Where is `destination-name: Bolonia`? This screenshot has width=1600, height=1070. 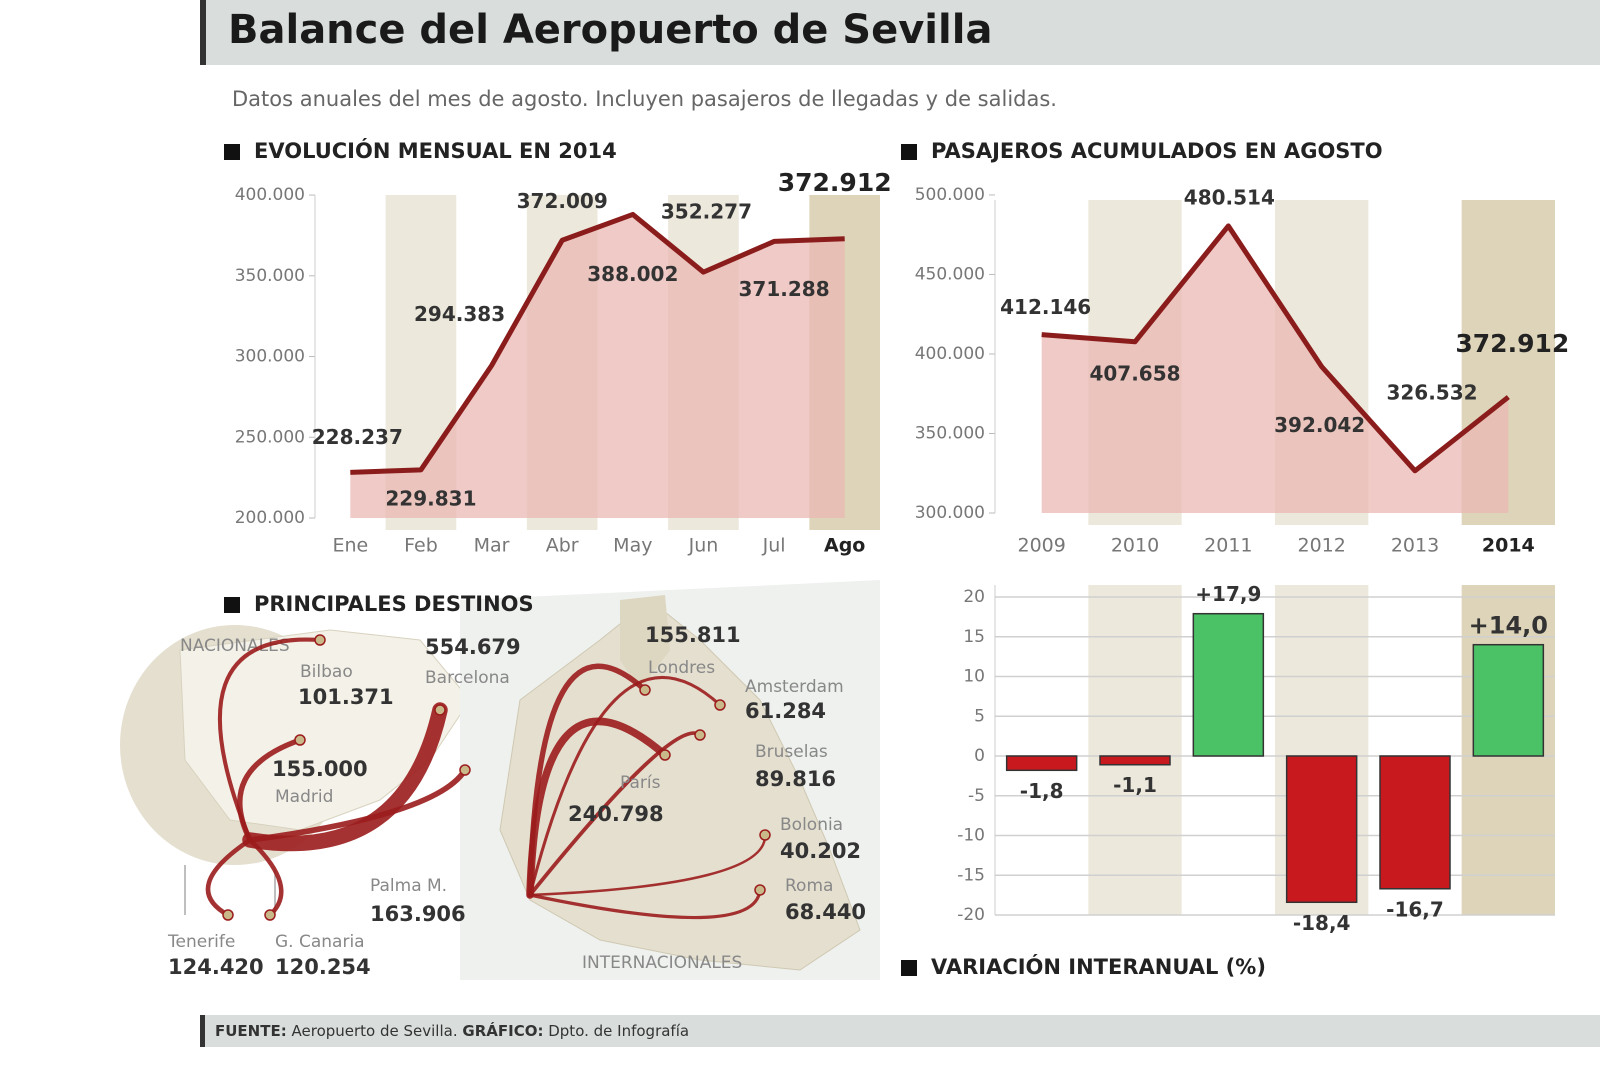
destination-name: Bolonia is located at coordinates (811, 825).